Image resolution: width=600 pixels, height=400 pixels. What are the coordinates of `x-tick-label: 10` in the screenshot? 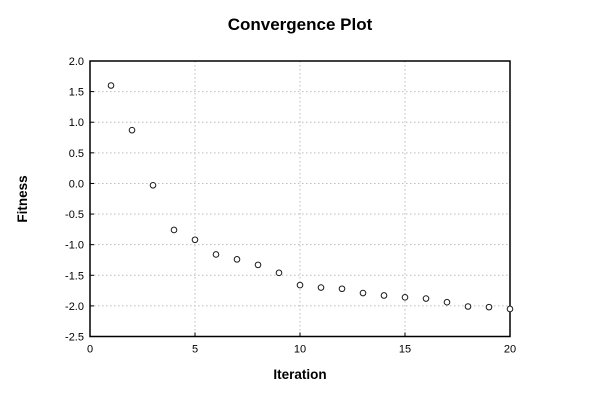 It's located at (300, 350).